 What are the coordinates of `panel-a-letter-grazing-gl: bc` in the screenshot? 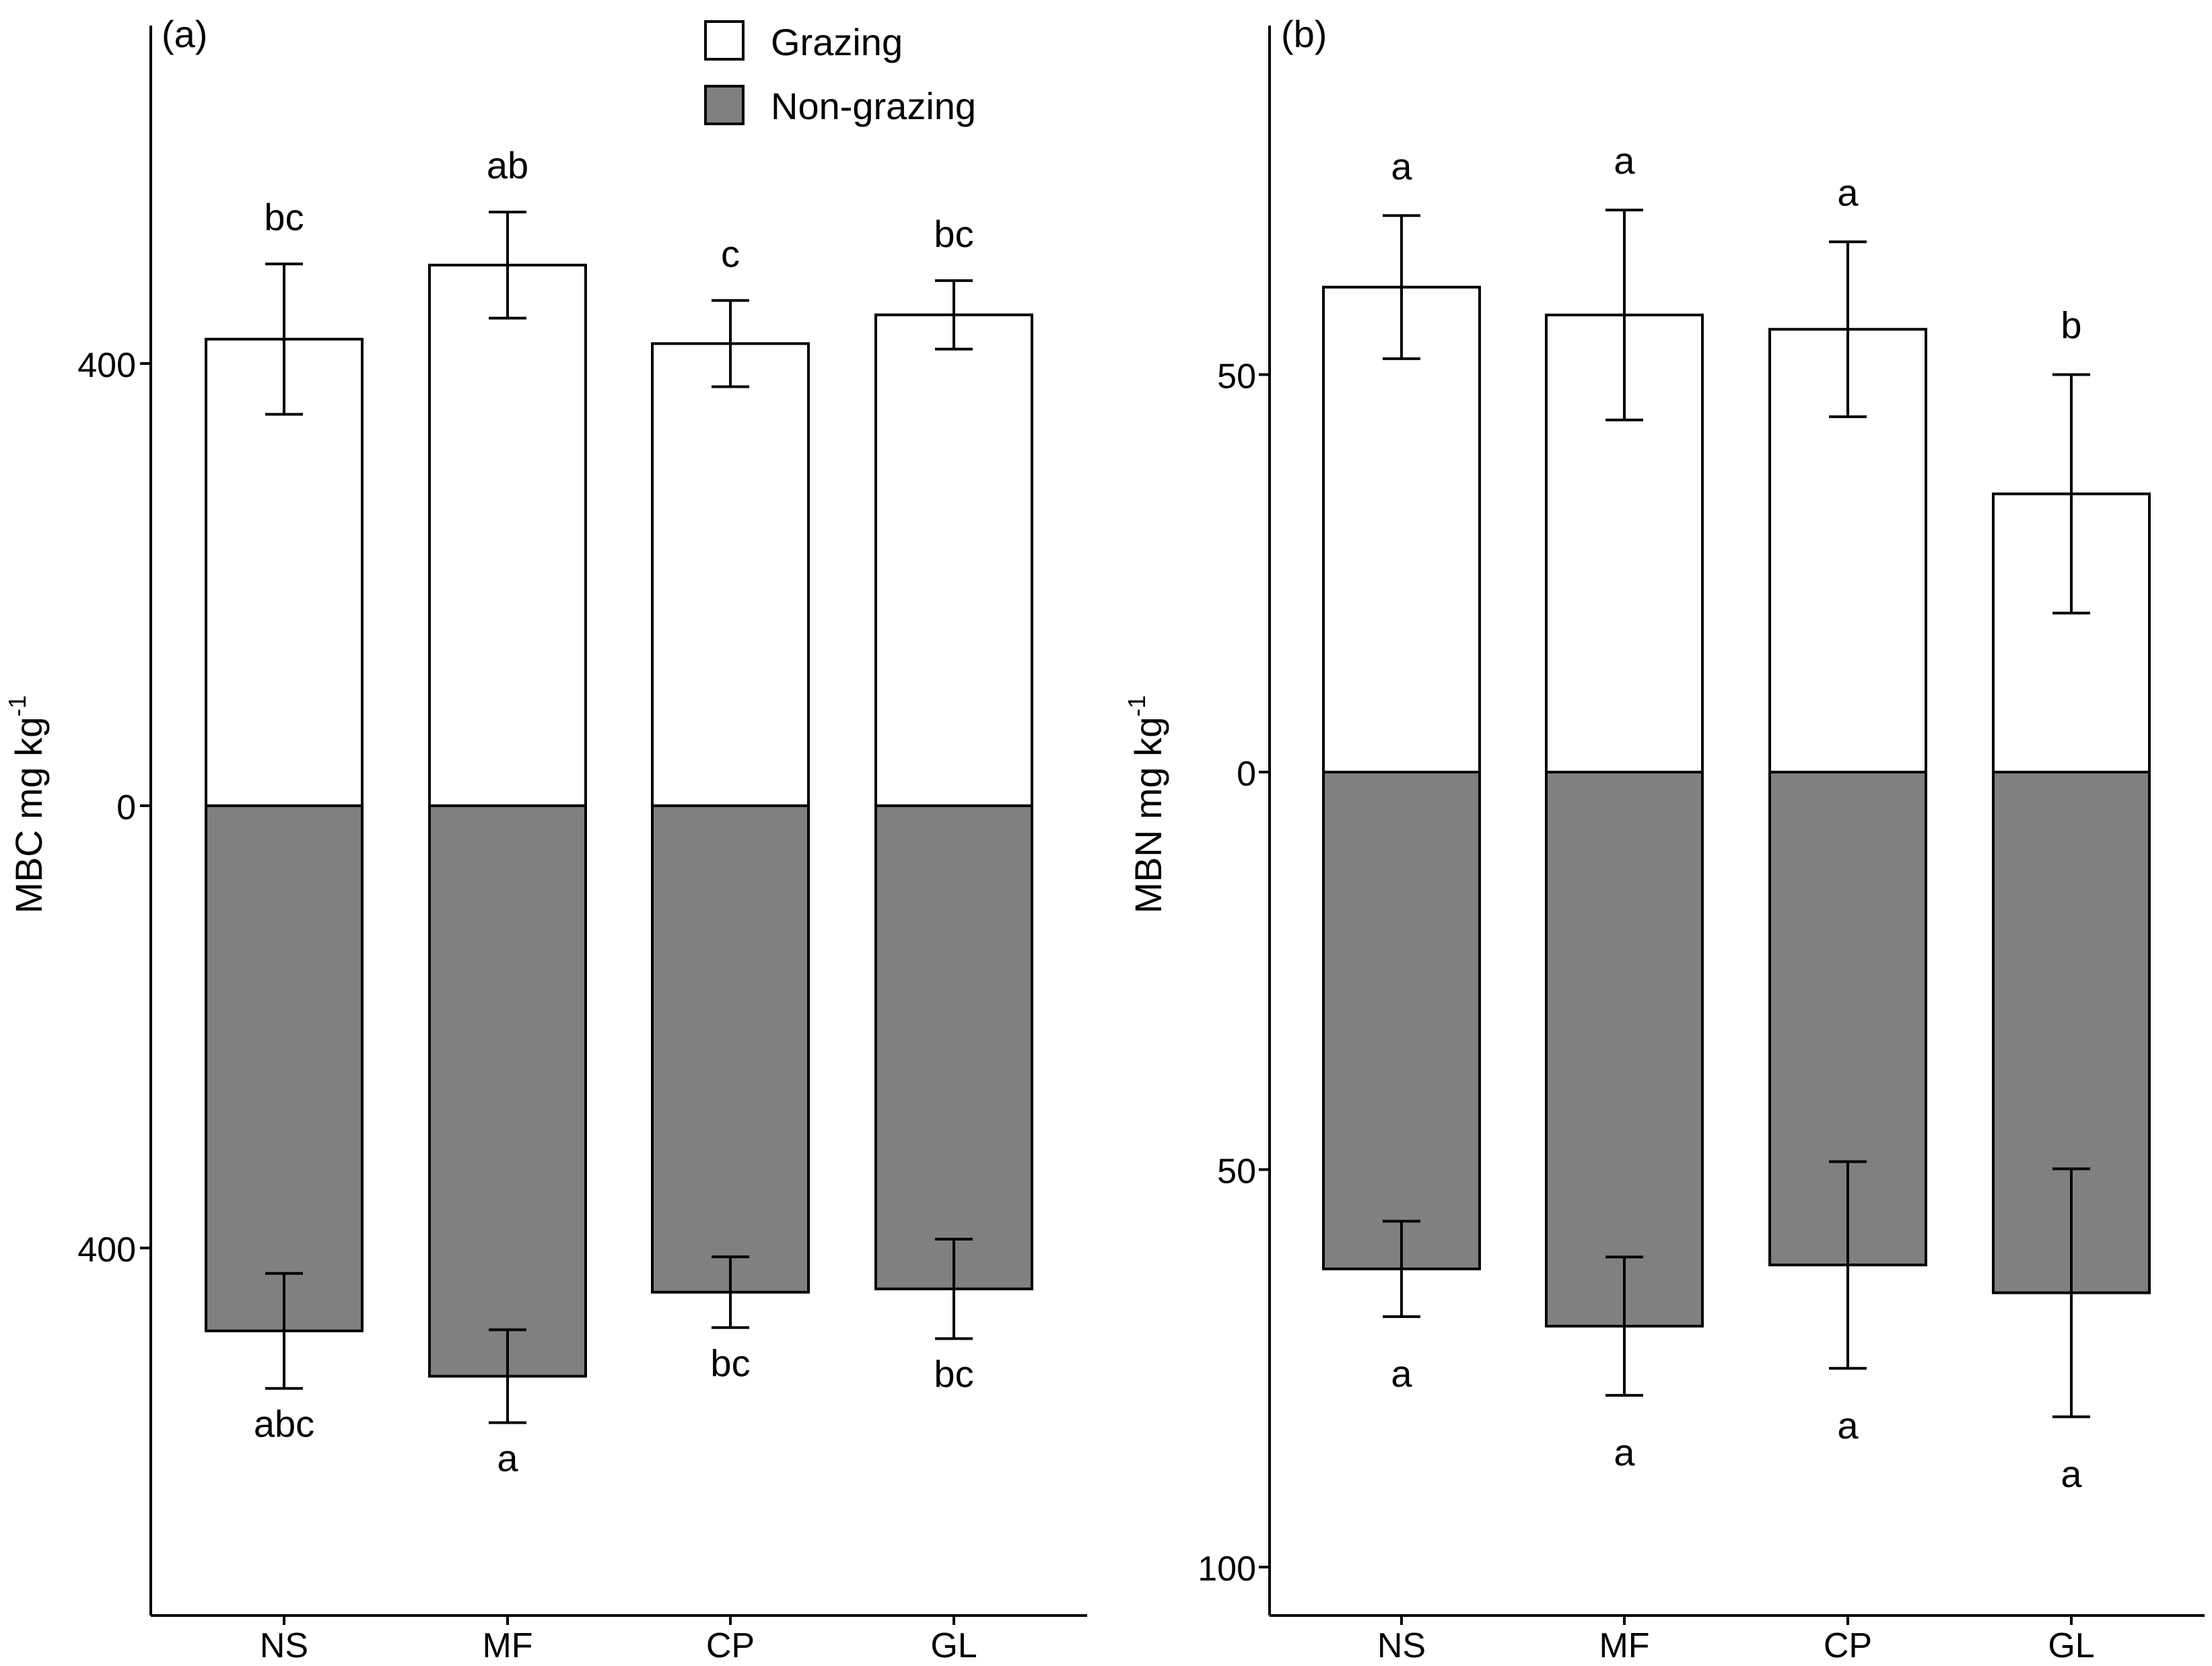 It's located at (953, 234).